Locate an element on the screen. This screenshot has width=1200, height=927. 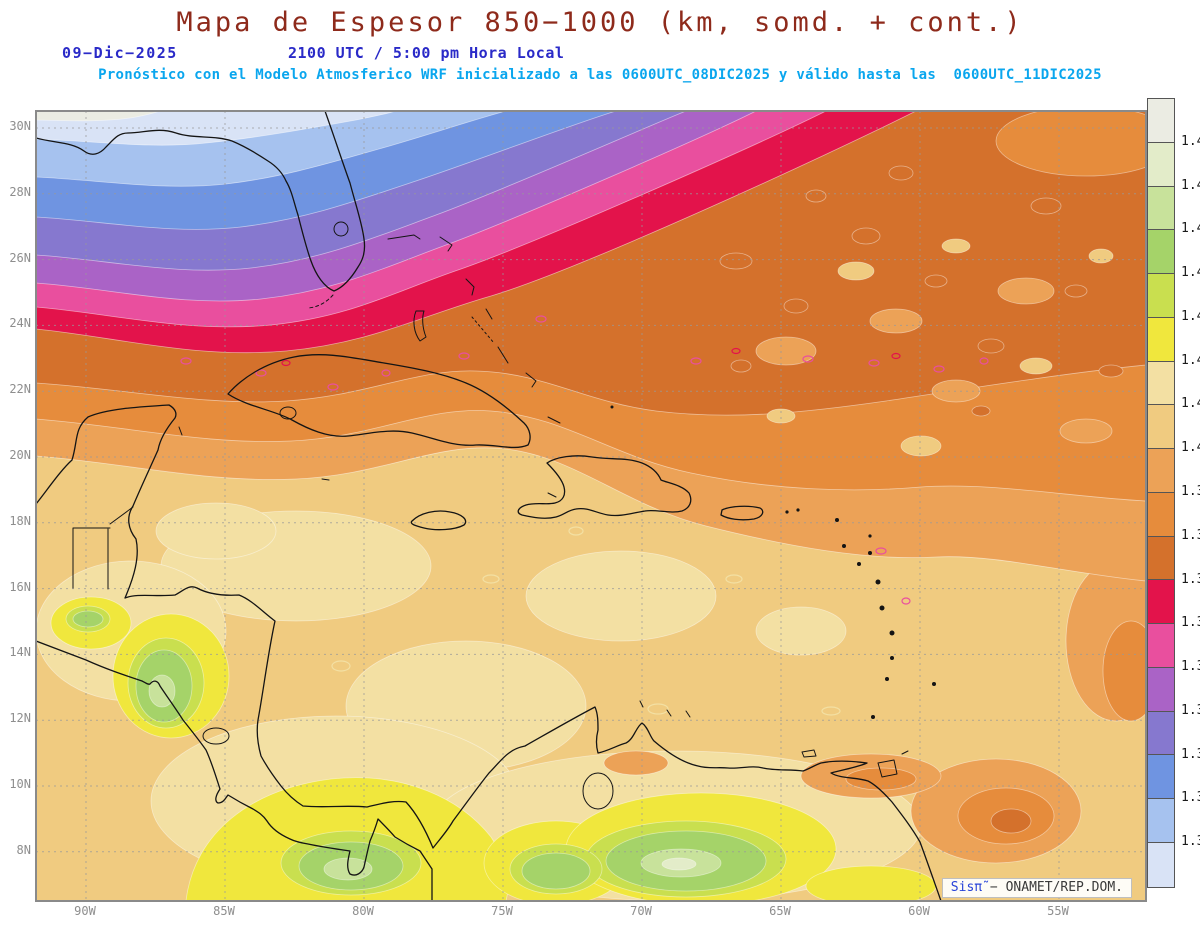
florida-keys is located at coordinates (320, 301).